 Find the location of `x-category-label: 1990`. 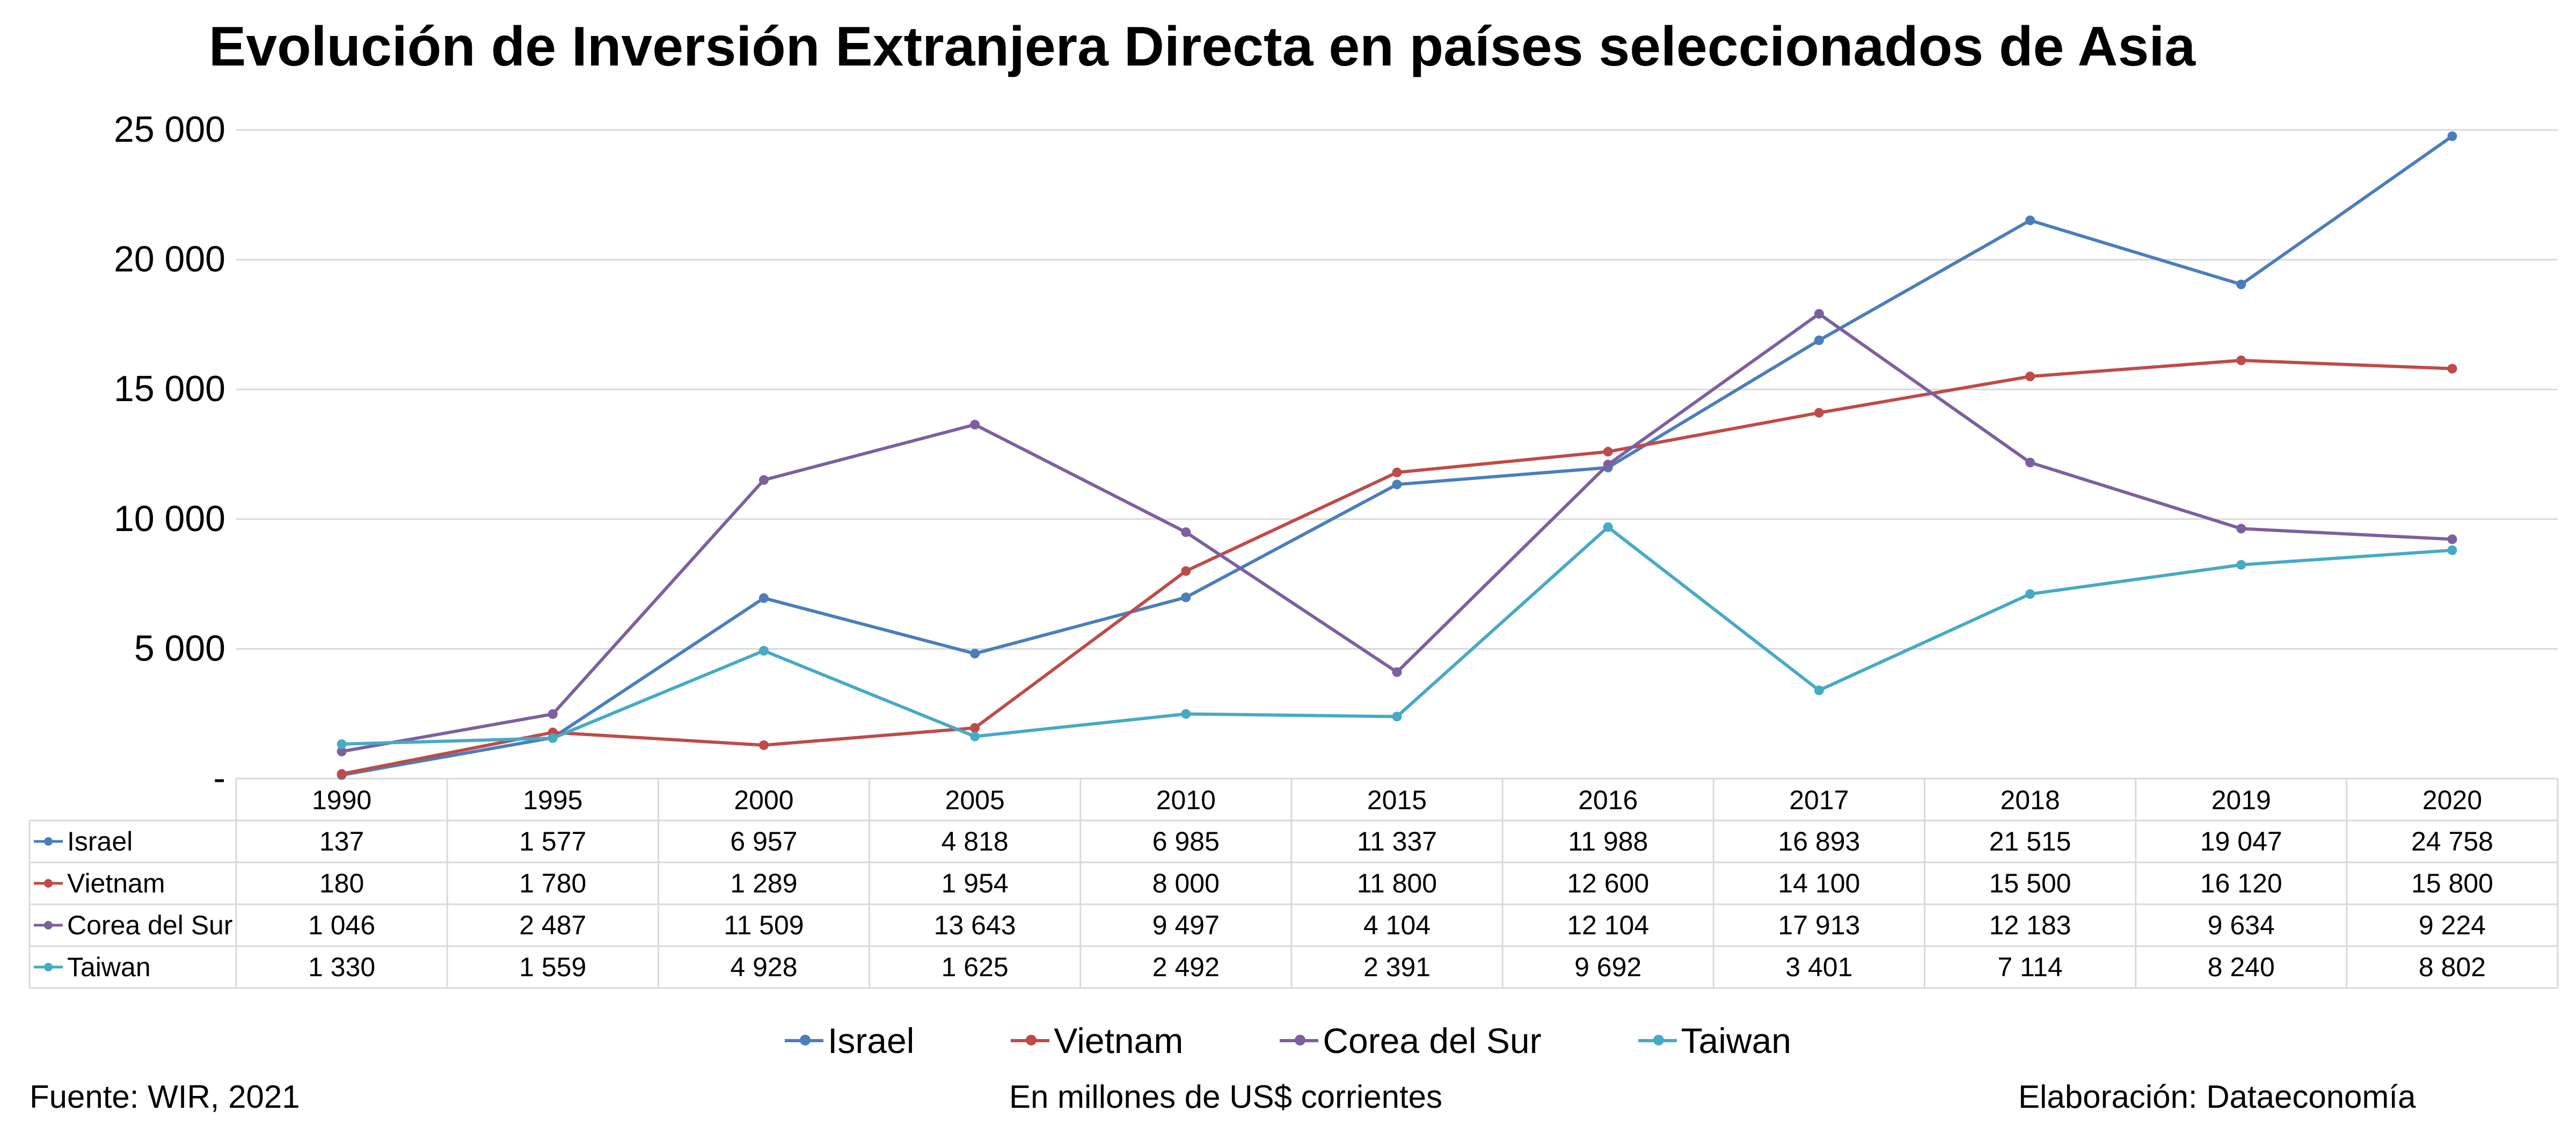

x-category-label: 1990 is located at coordinates (341, 800).